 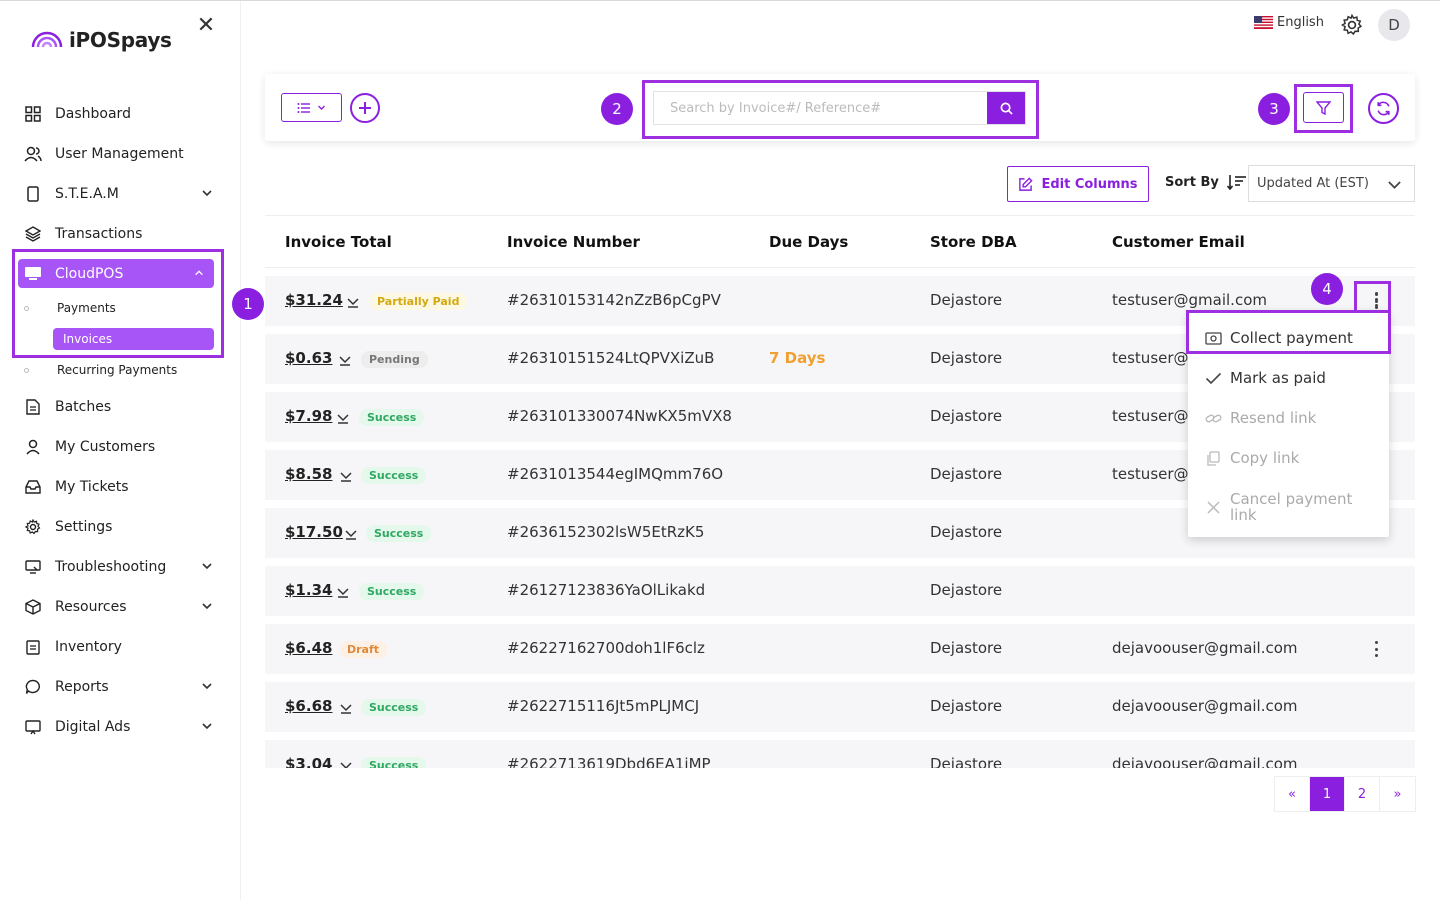 I want to click on menu-item-copy-link: Copy link, so click(x=1288, y=458).